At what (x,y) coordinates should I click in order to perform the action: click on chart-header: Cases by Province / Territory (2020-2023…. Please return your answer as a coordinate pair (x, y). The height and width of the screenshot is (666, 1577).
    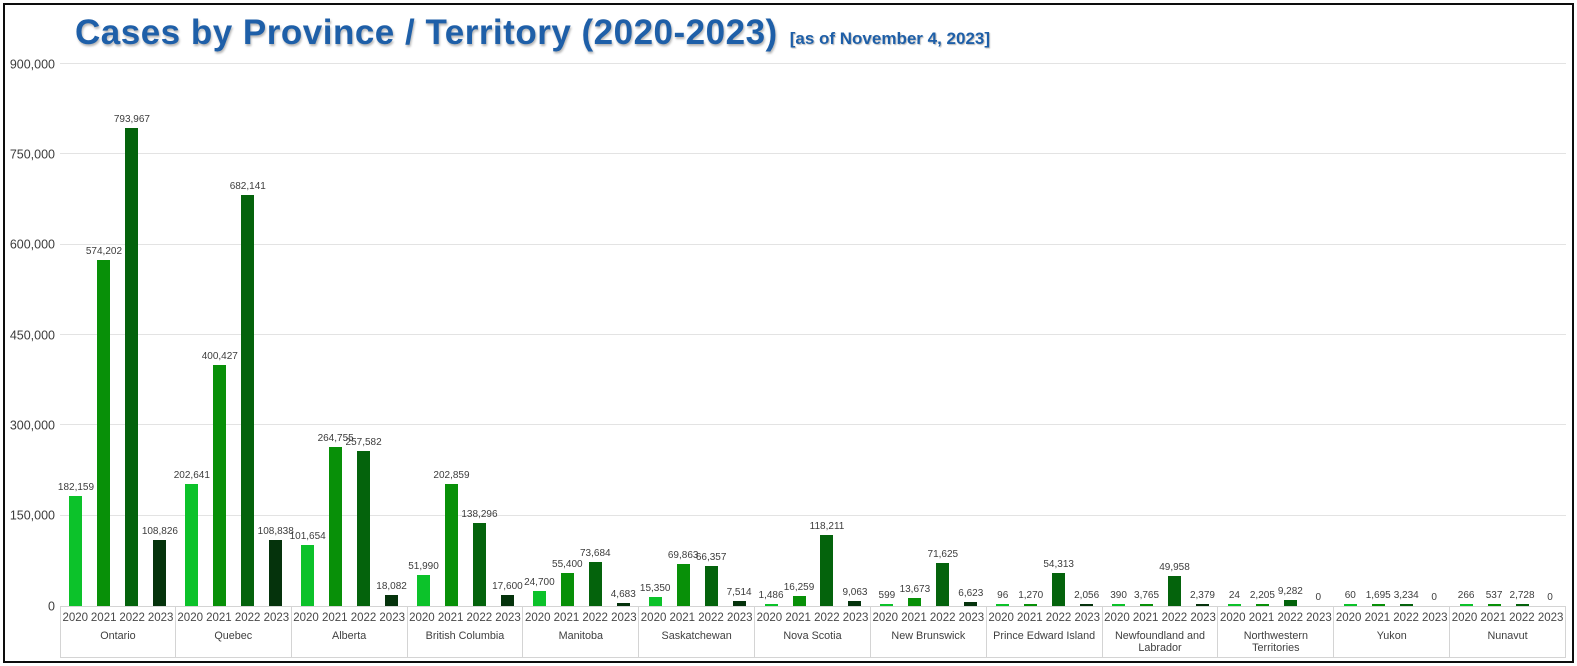
    Looking at the image, I should click on (532, 33).